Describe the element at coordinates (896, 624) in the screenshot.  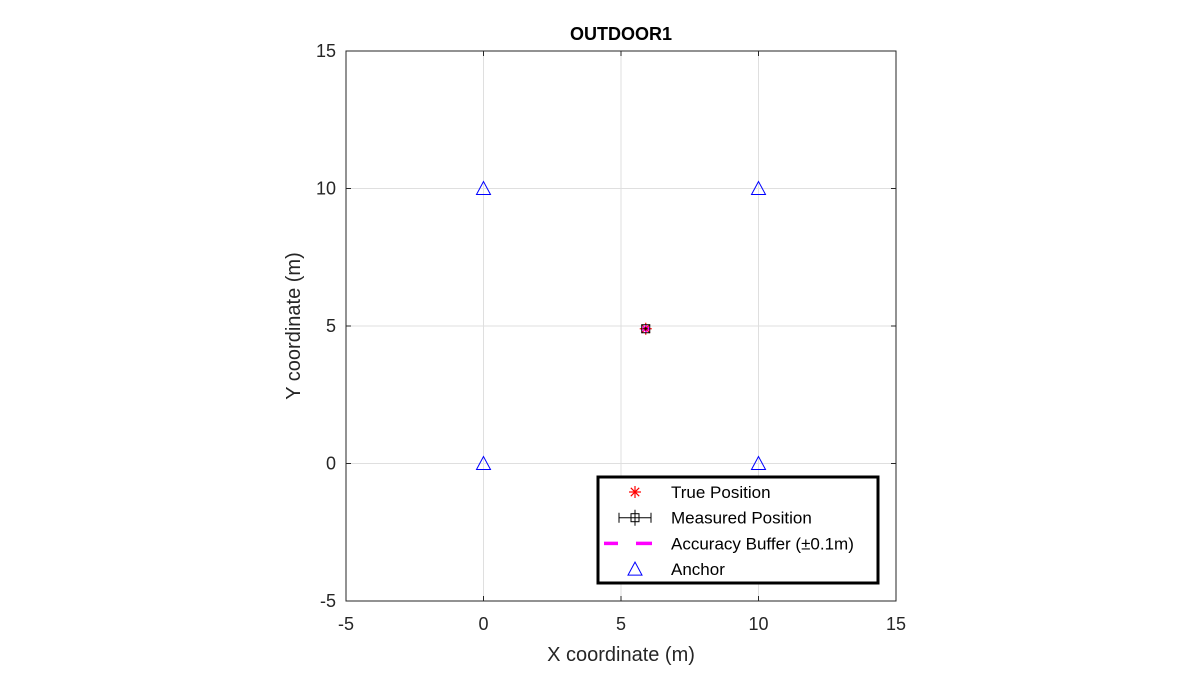
I see `x-tick-label: 15` at that location.